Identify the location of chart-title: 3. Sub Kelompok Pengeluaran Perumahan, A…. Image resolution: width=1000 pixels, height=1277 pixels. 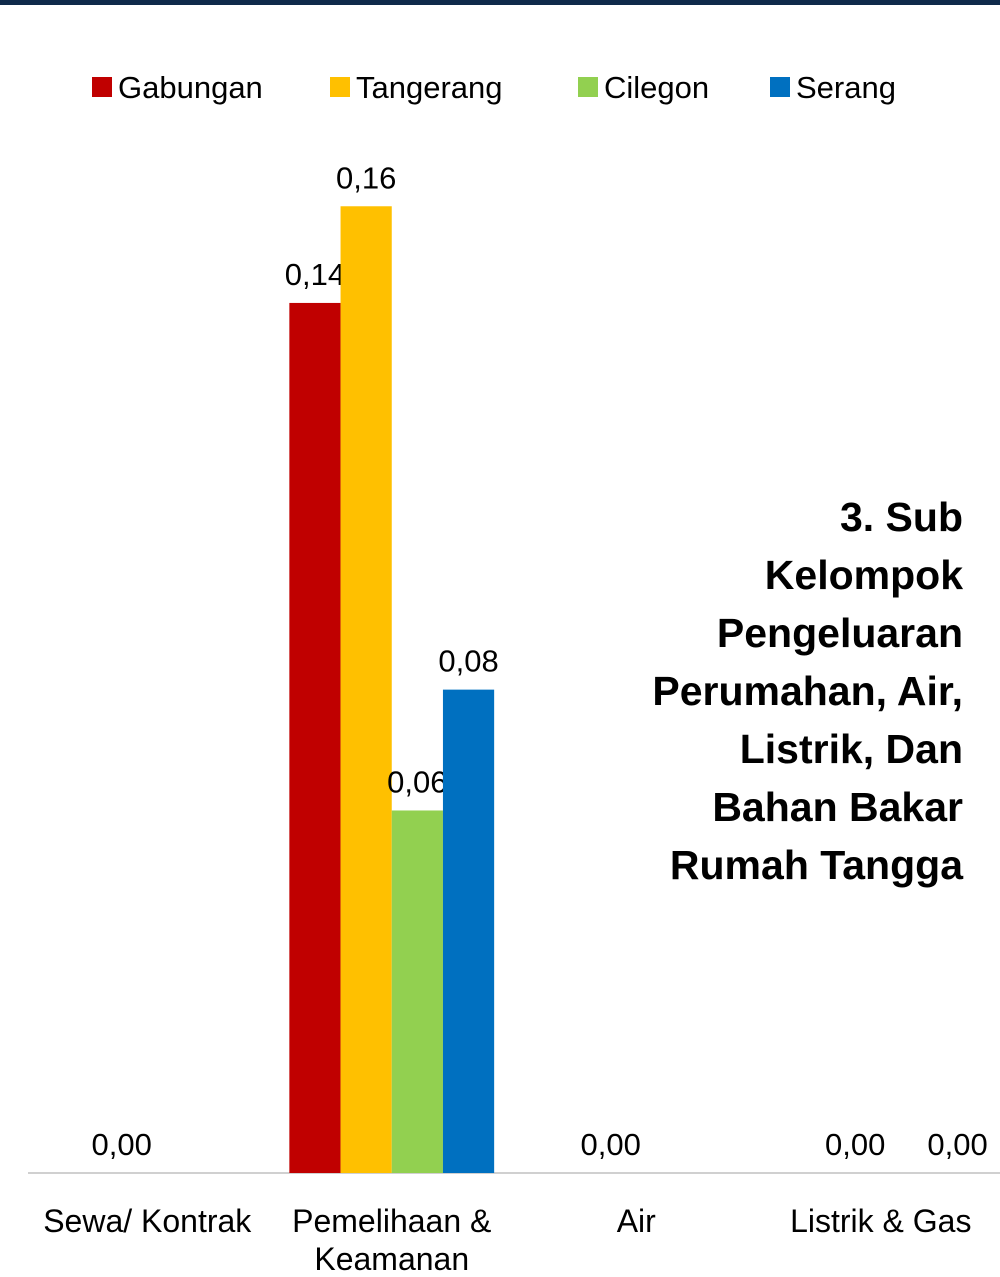
(807, 691).